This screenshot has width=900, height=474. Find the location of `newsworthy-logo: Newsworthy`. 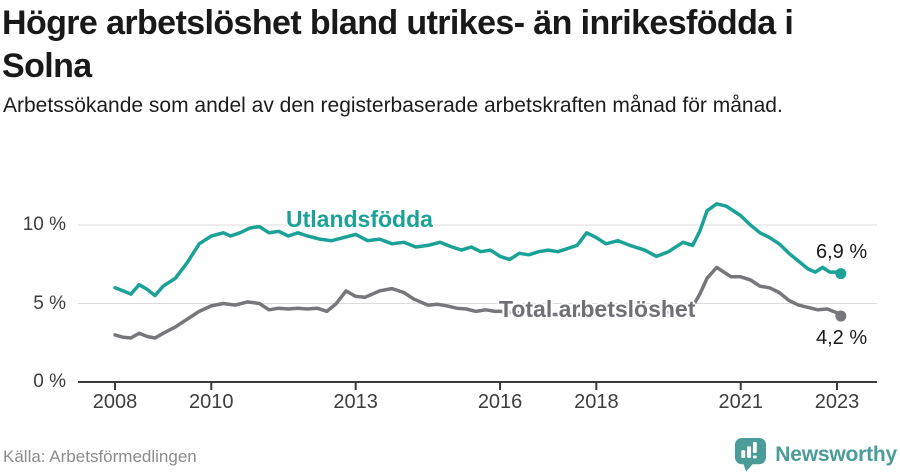

newsworthy-logo: Newsworthy is located at coordinates (815, 454).